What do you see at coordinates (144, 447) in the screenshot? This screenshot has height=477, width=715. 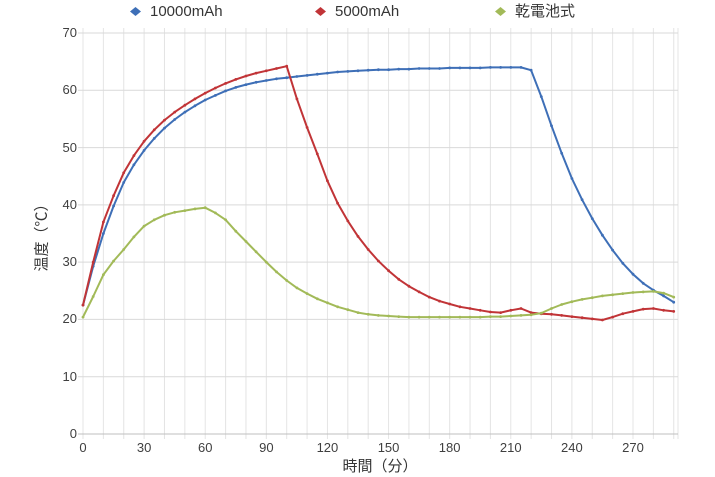 I see `x-tick-label: 30` at bounding box center [144, 447].